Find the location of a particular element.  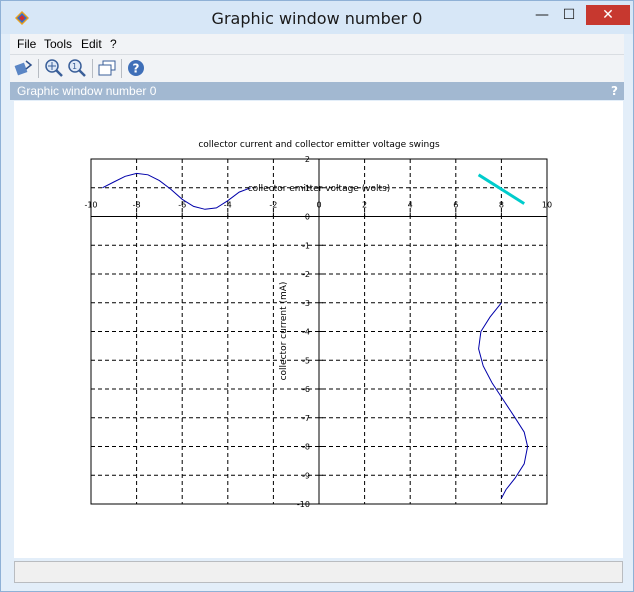

y-tick-label: -4 is located at coordinates (306, 332).